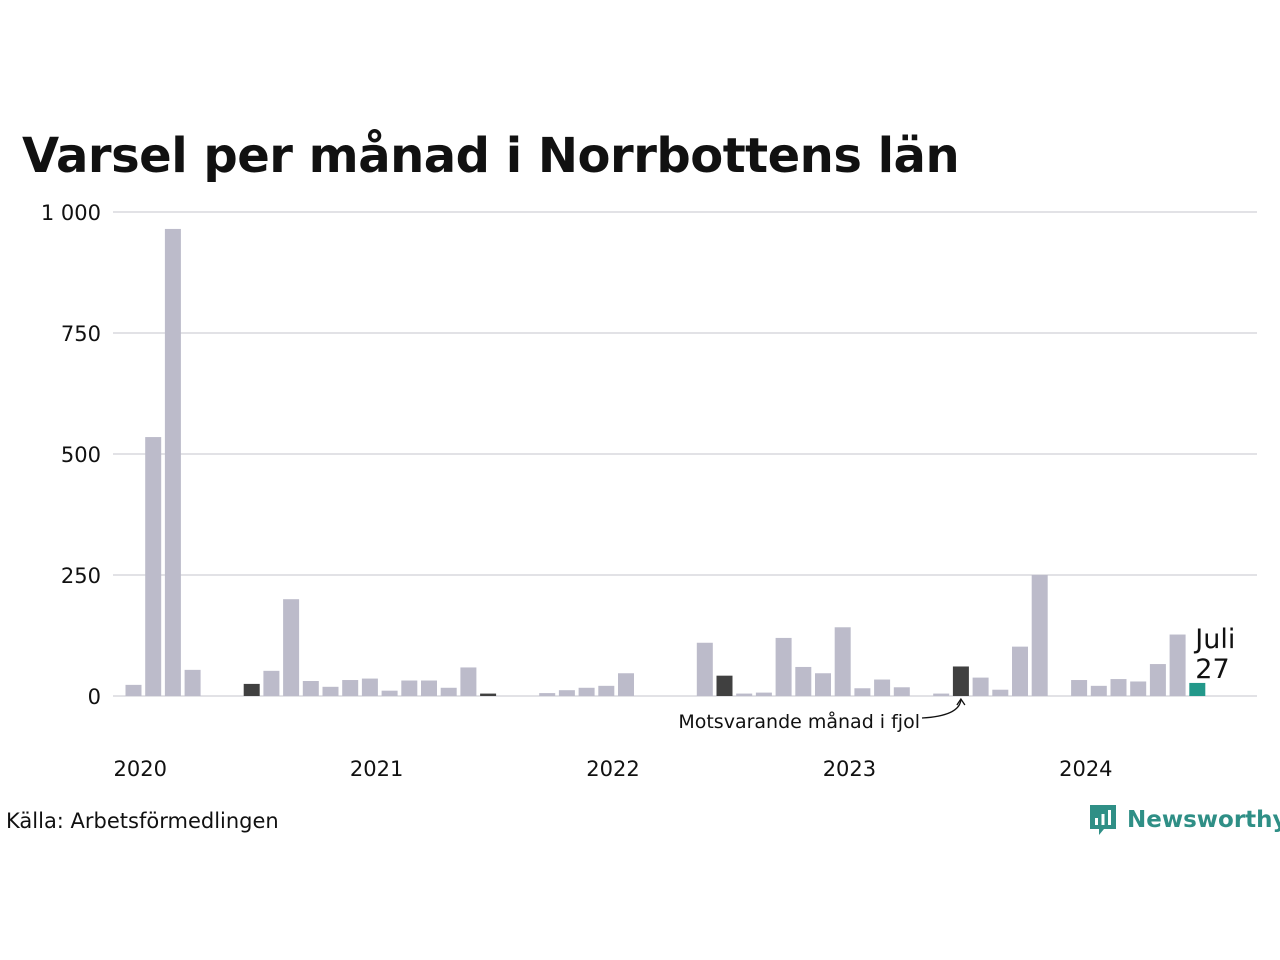 The image size is (1280, 960). Describe the element at coordinates (491, 156) in the screenshot. I see `chart-title: Varsel per månad i Norrbottens län` at that location.